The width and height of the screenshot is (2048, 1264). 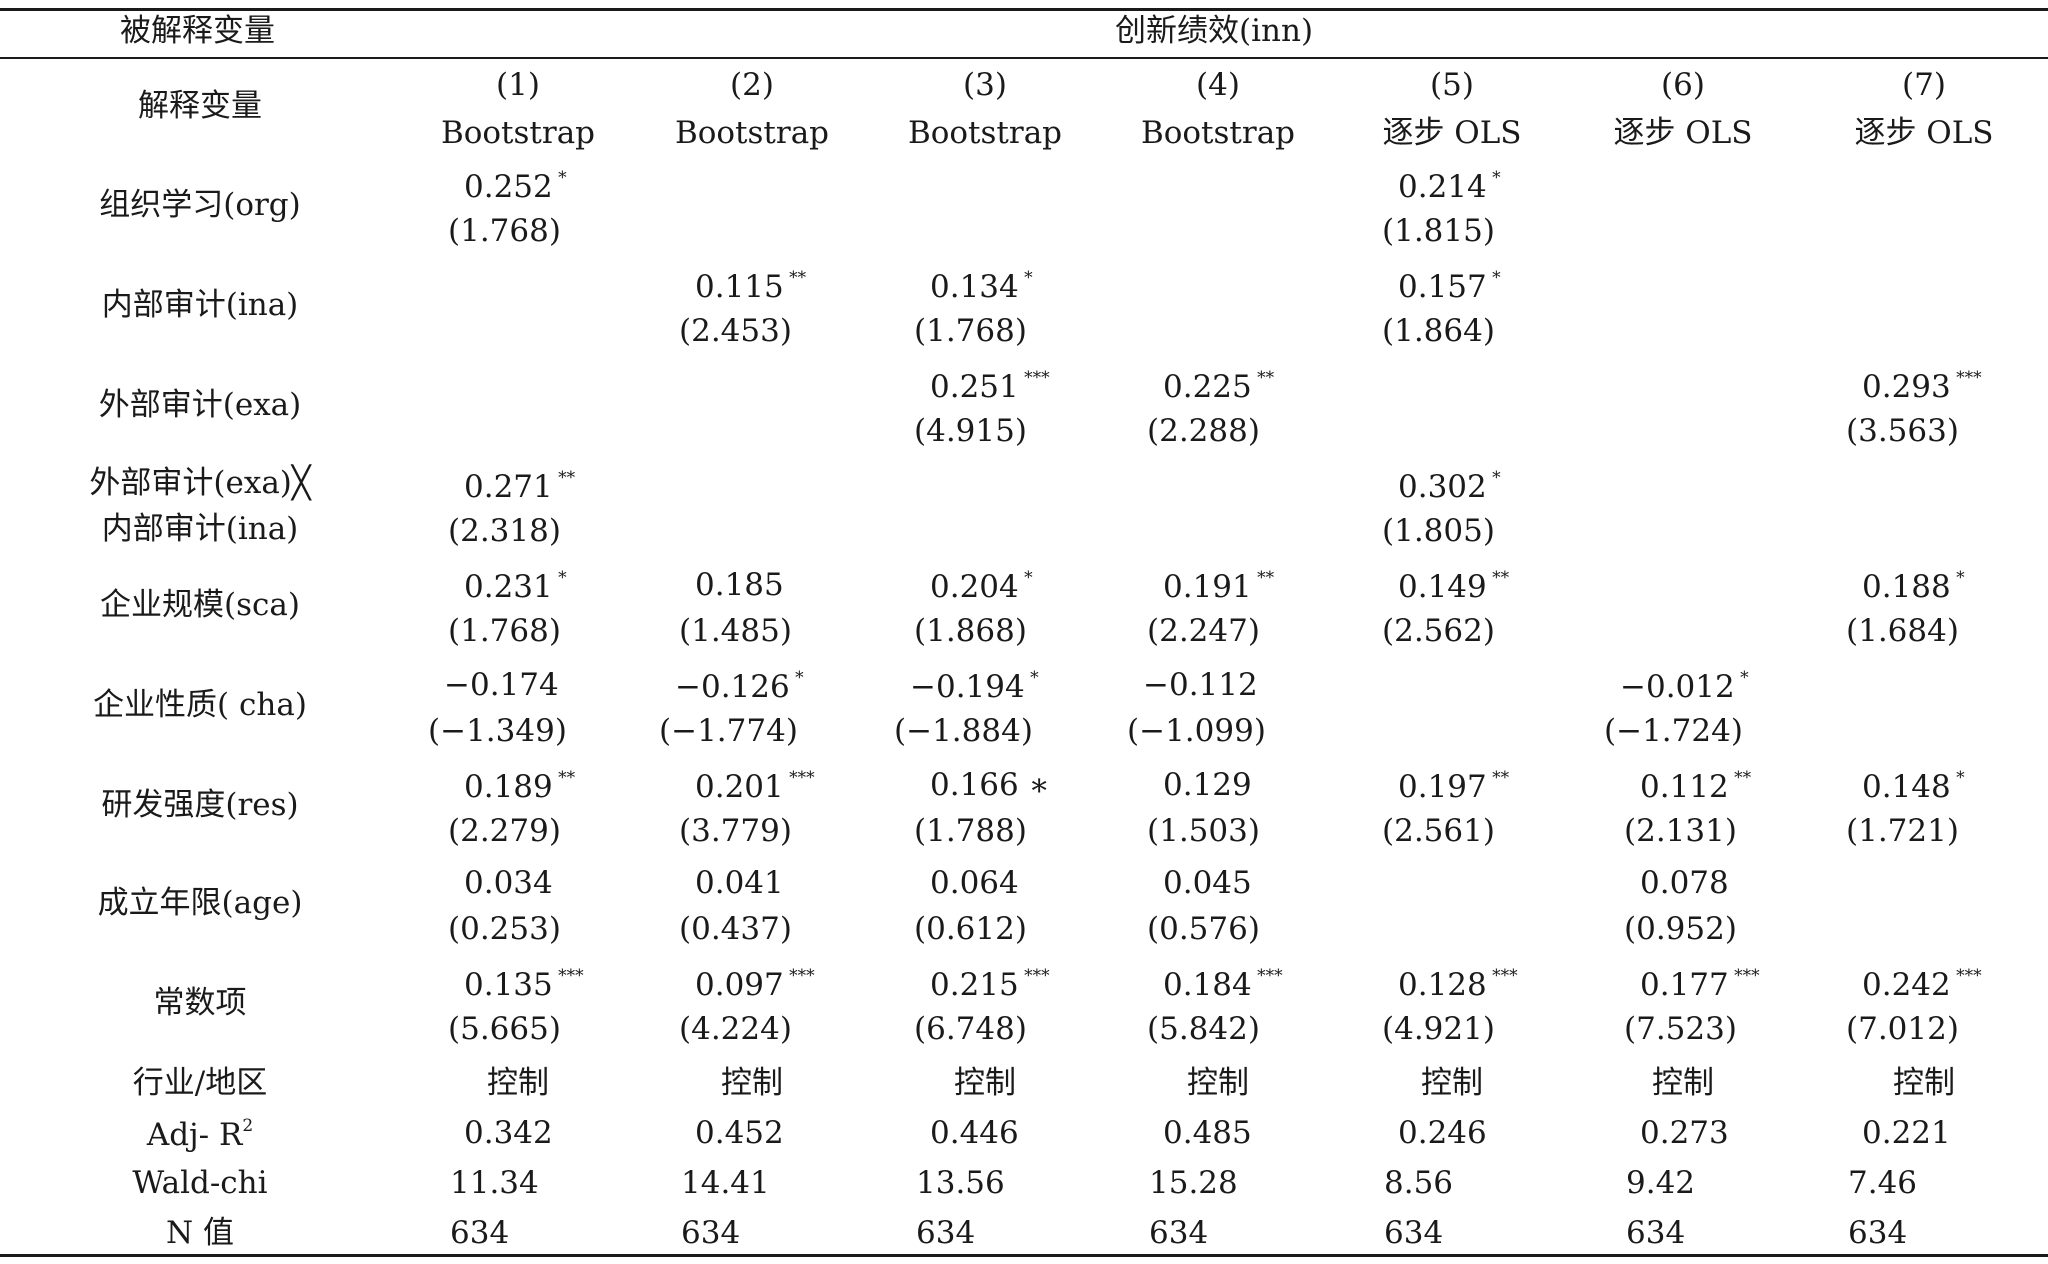 I want to click on footer-value: 0.246, so click(x=1442, y=1133).